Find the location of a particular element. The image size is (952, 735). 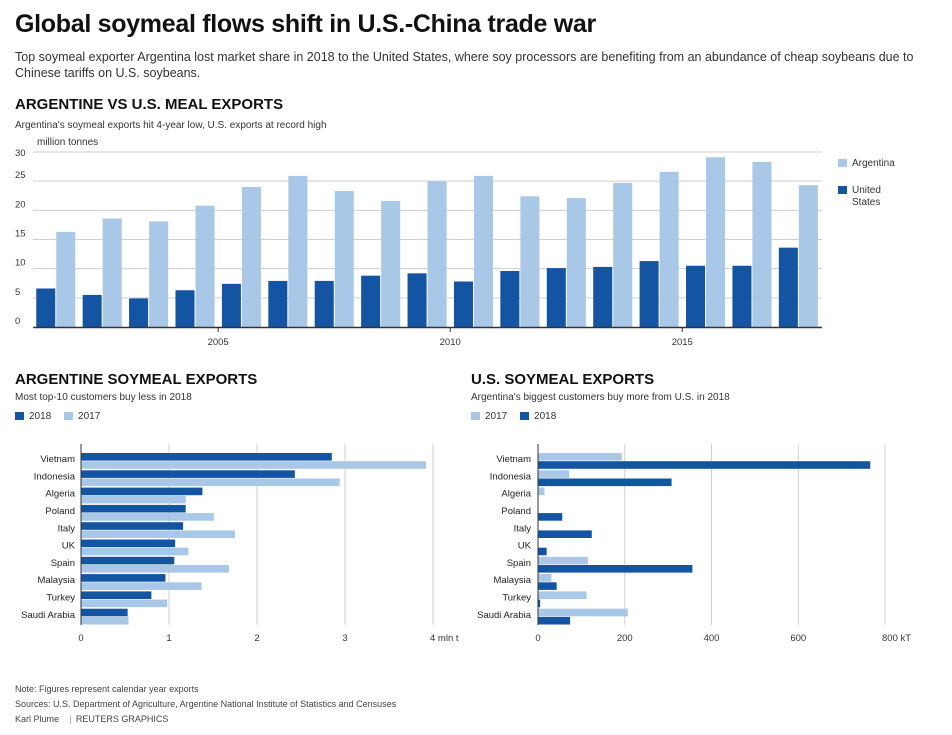

section2-legend-2017: 2017 is located at coordinates (89, 416).